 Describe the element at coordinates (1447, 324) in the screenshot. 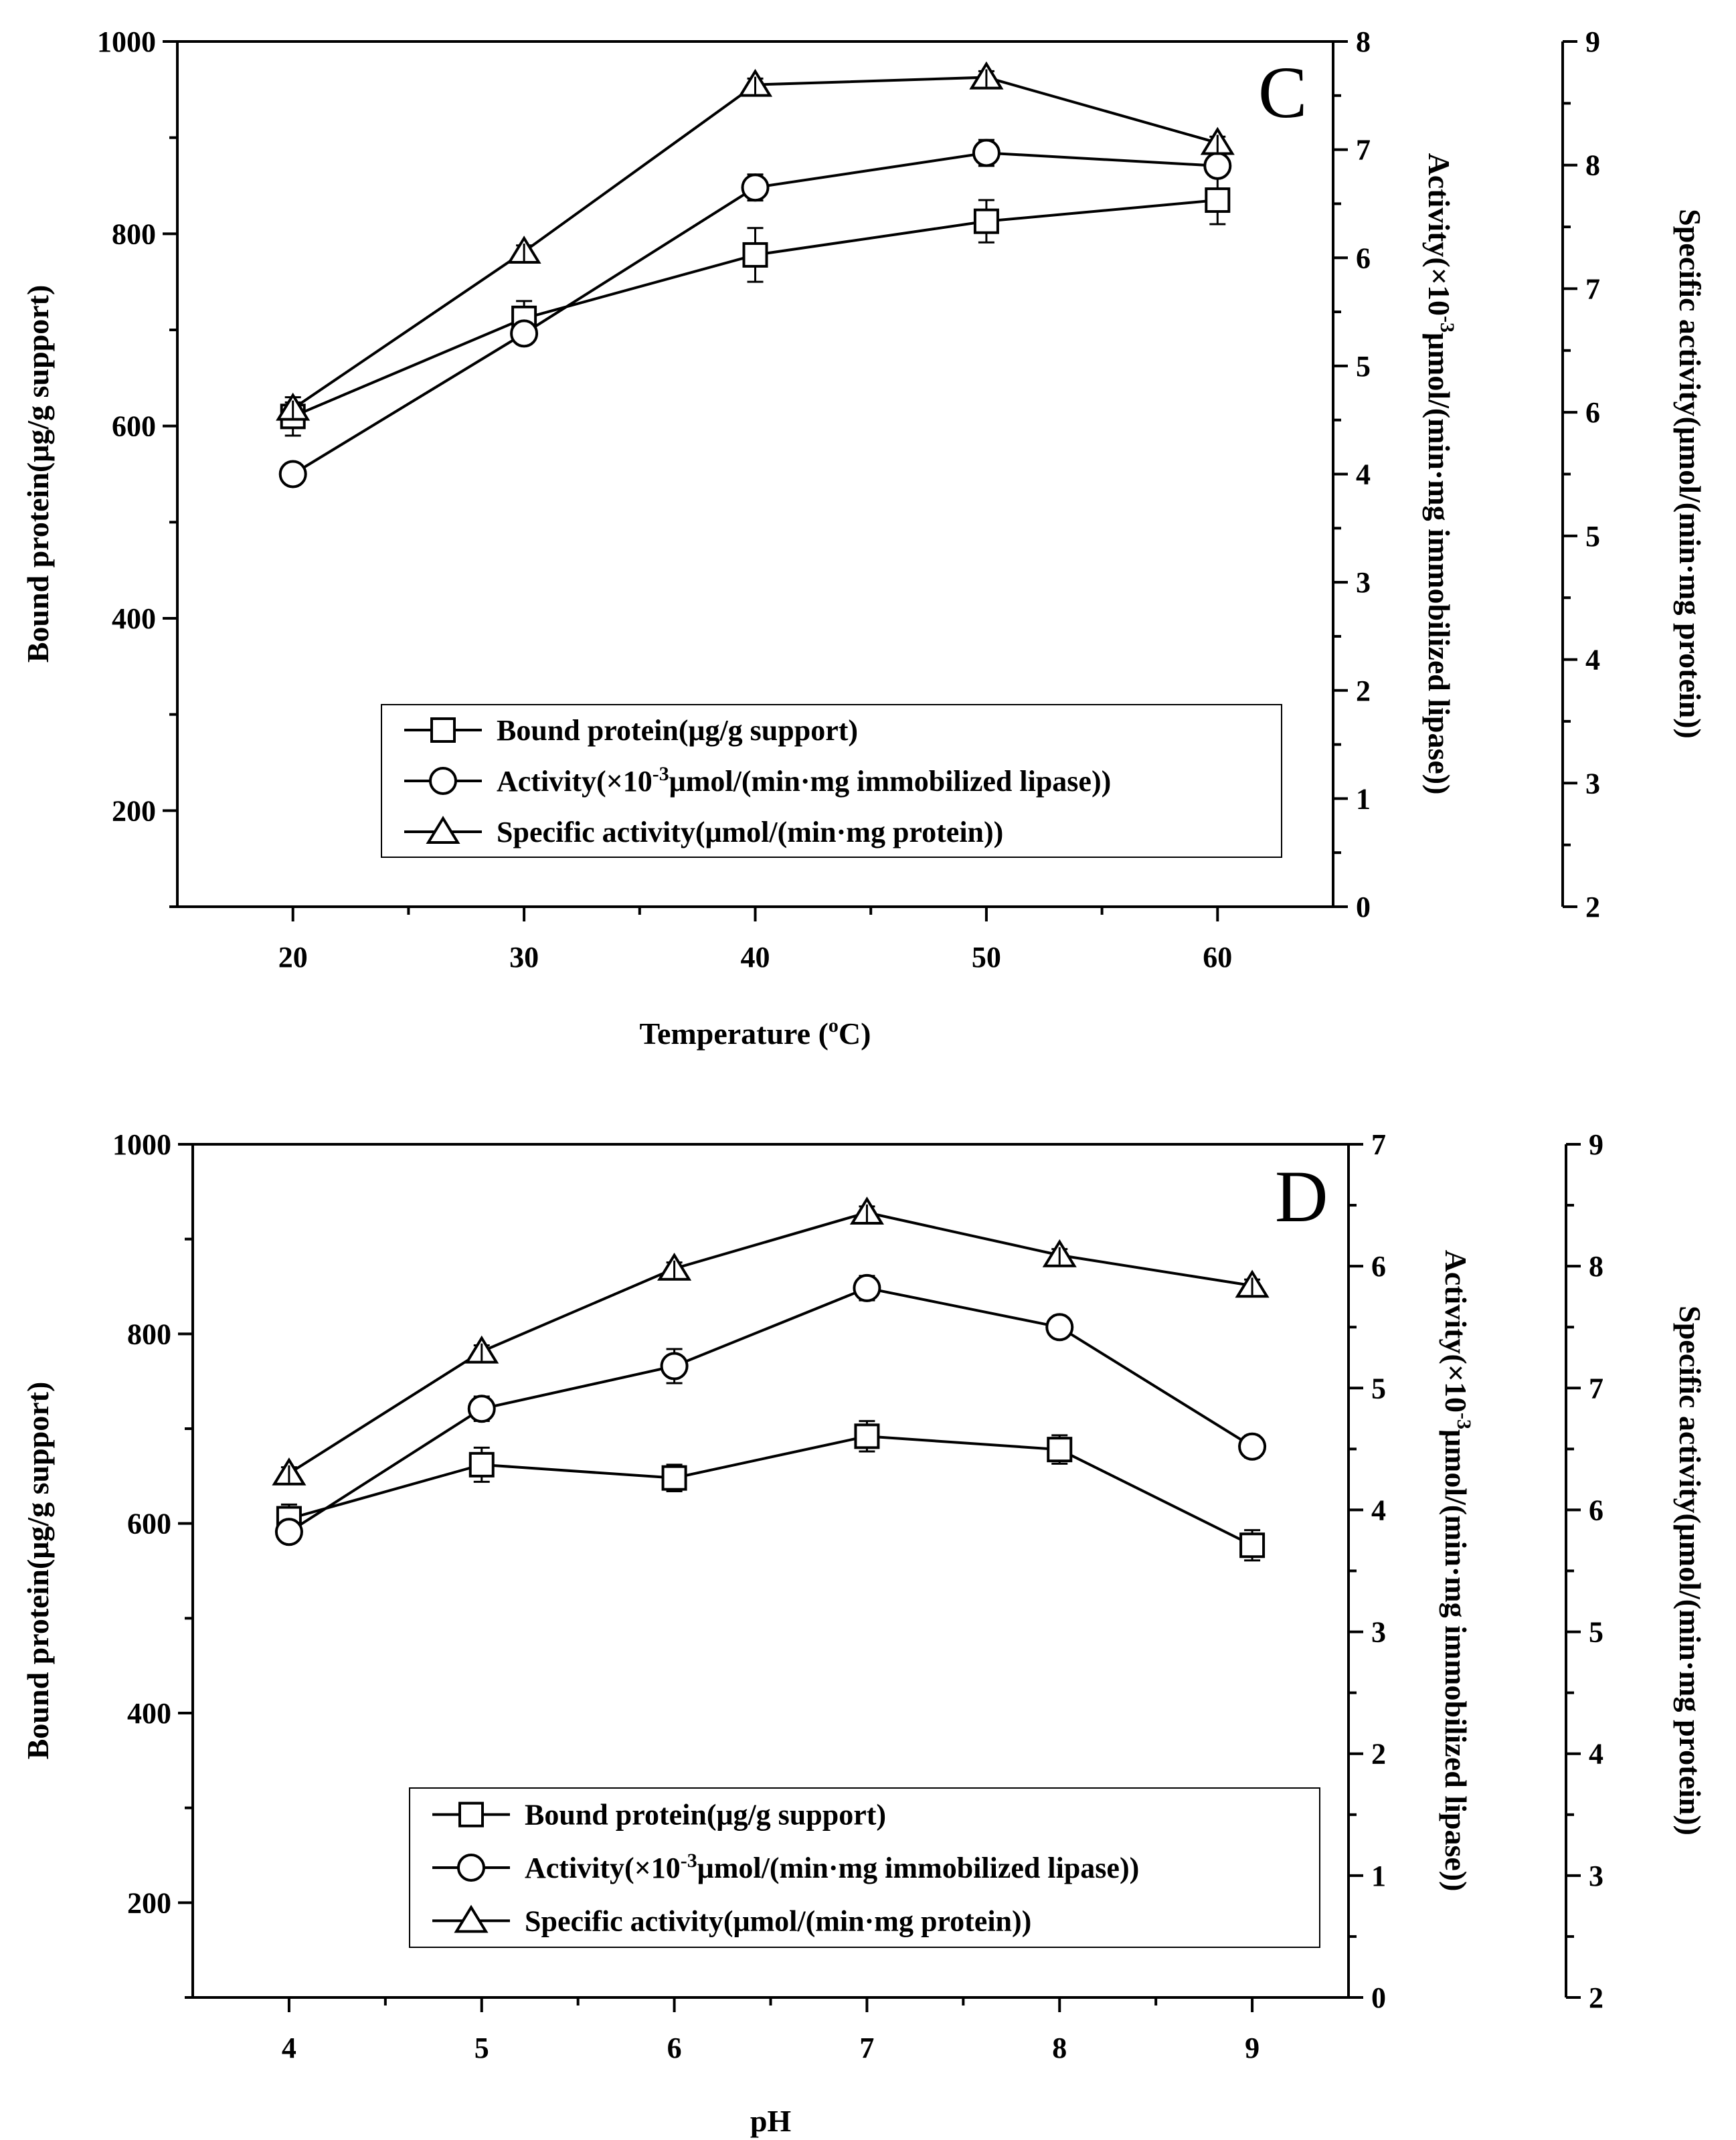

I see `axis-title-superscript: -3` at that location.